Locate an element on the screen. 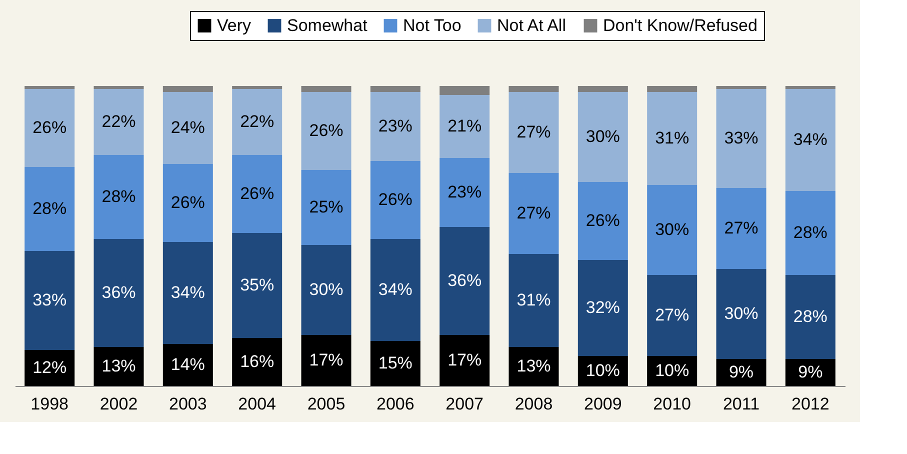 The height and width of the screenshot is (454, 907). legend-label: Very is located at coordinates (234, 25).